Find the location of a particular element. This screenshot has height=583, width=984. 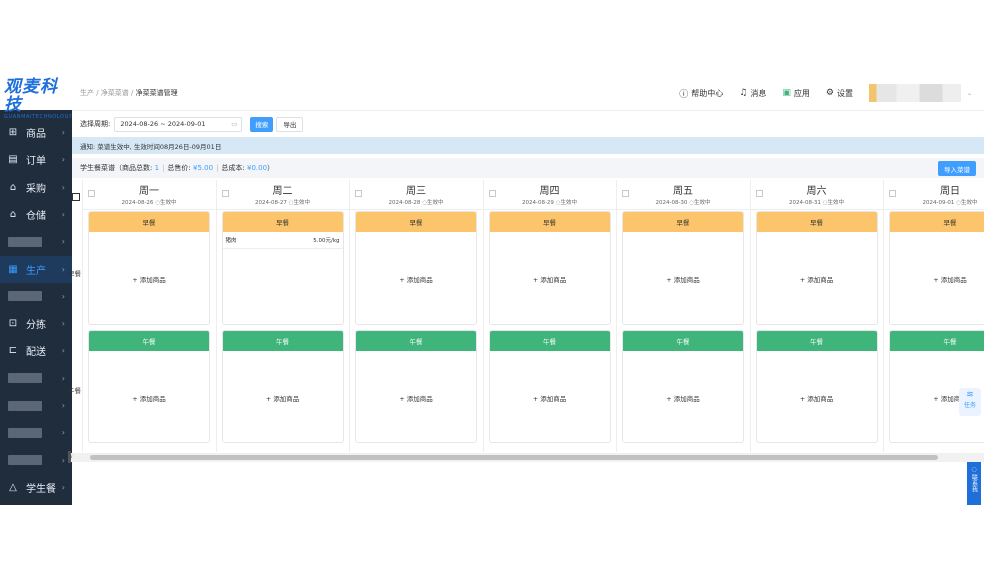

task-button: ≋ 任务 is located at coordinates (970, 402).